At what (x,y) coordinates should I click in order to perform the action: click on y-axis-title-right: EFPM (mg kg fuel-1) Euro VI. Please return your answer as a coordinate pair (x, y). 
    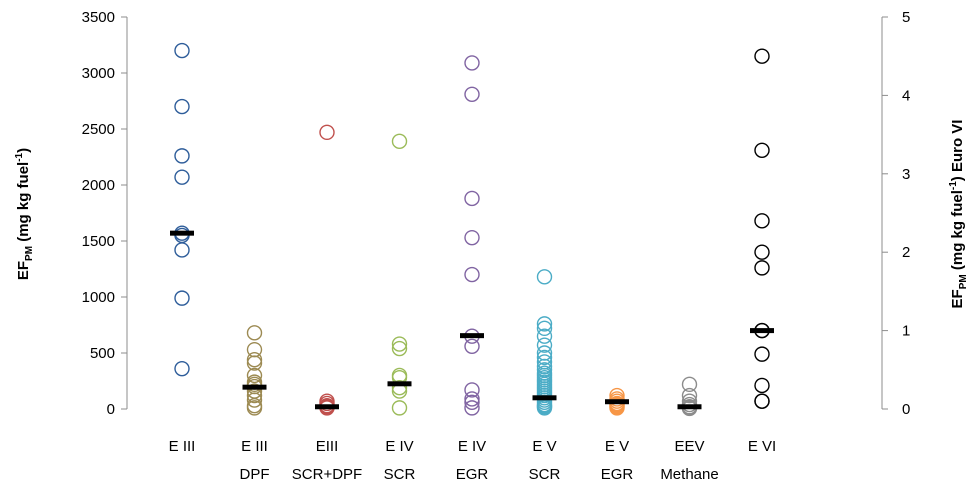
    Looking at the image, I should click on (958, 214).